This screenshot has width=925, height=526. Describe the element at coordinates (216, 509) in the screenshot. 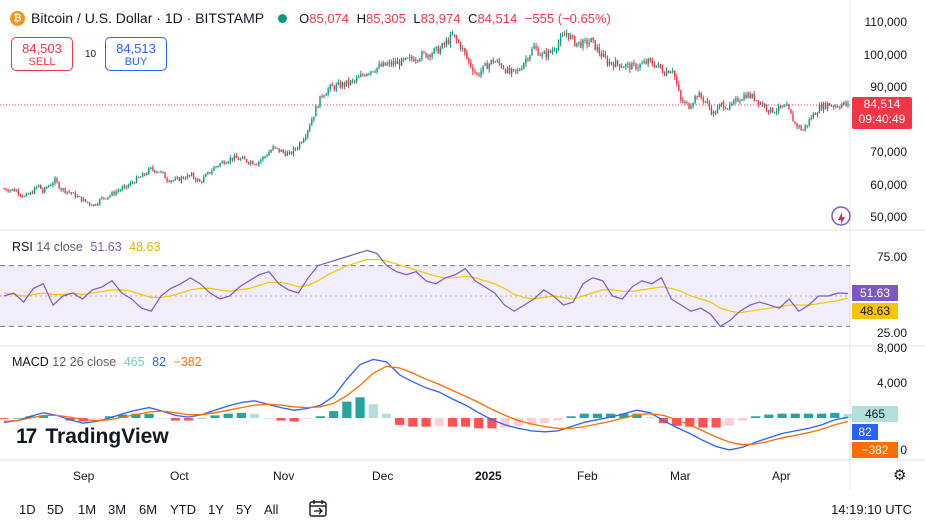

I see `timeframe-button: 1Y` at that location.